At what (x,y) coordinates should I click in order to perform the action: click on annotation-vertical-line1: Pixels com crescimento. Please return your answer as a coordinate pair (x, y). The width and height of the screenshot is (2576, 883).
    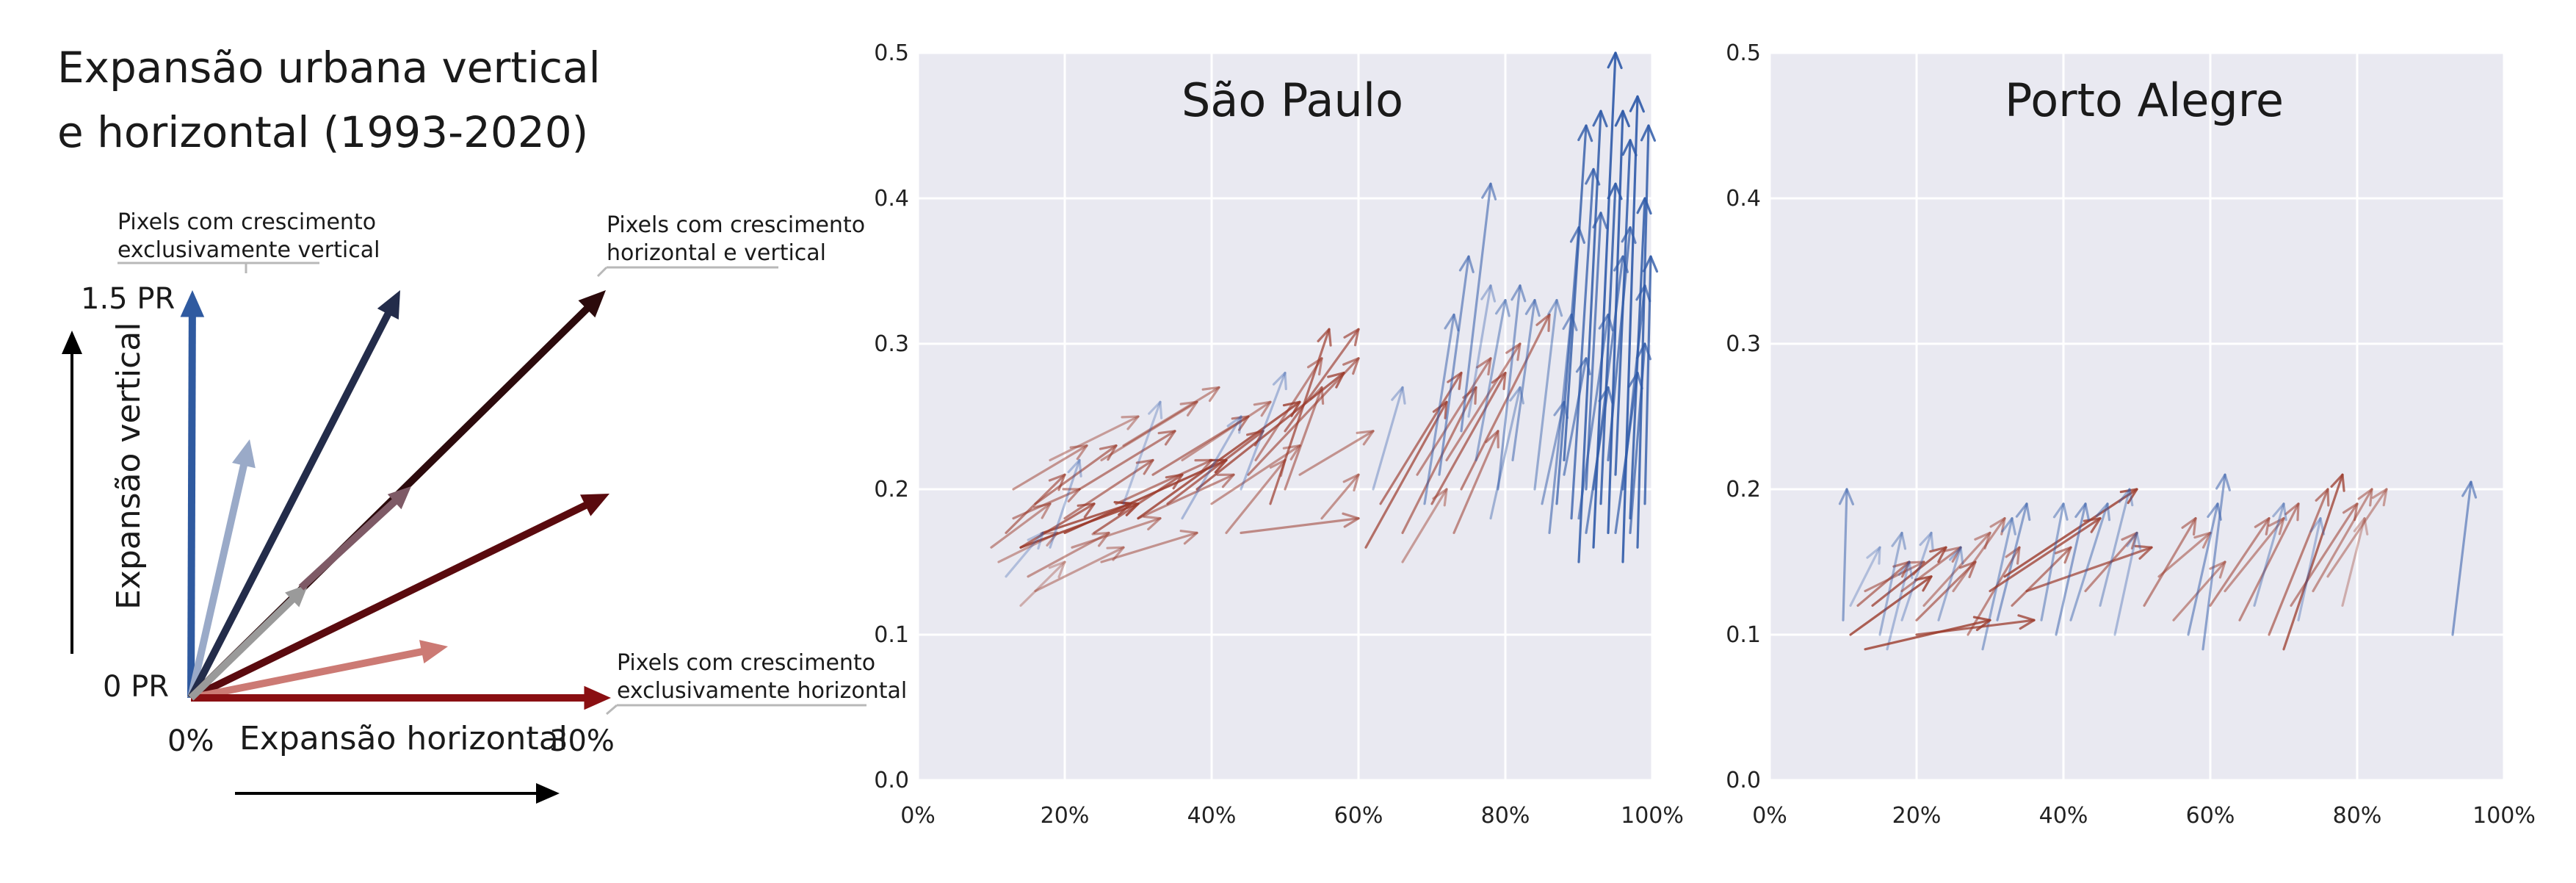
    Looking at the image, I should click on (246, 222).